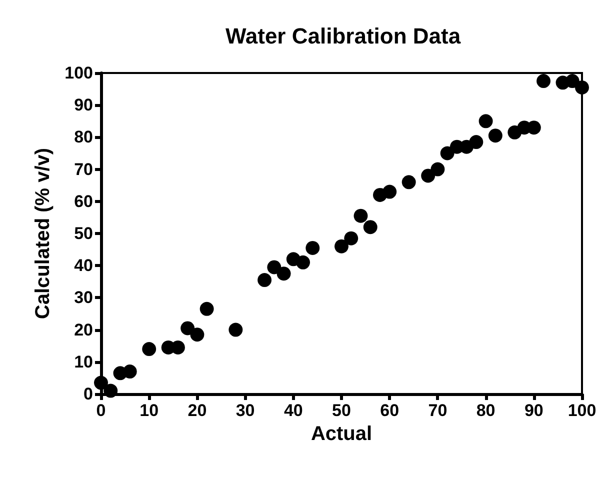  I want to click on y-tick-label: 50, so click(83, 233).